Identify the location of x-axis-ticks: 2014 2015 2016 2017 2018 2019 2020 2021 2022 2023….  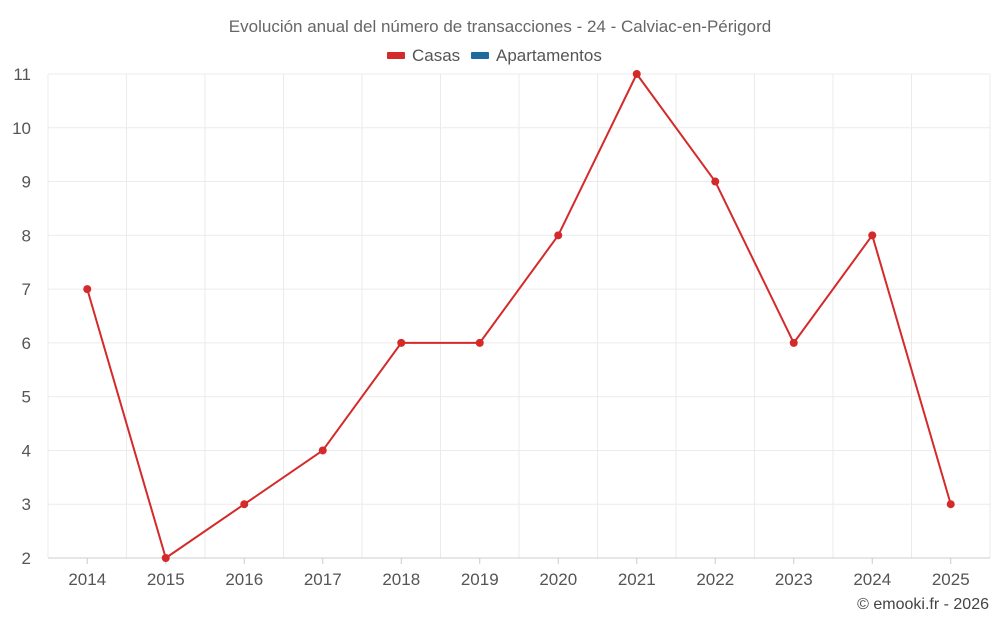
(519, 573).